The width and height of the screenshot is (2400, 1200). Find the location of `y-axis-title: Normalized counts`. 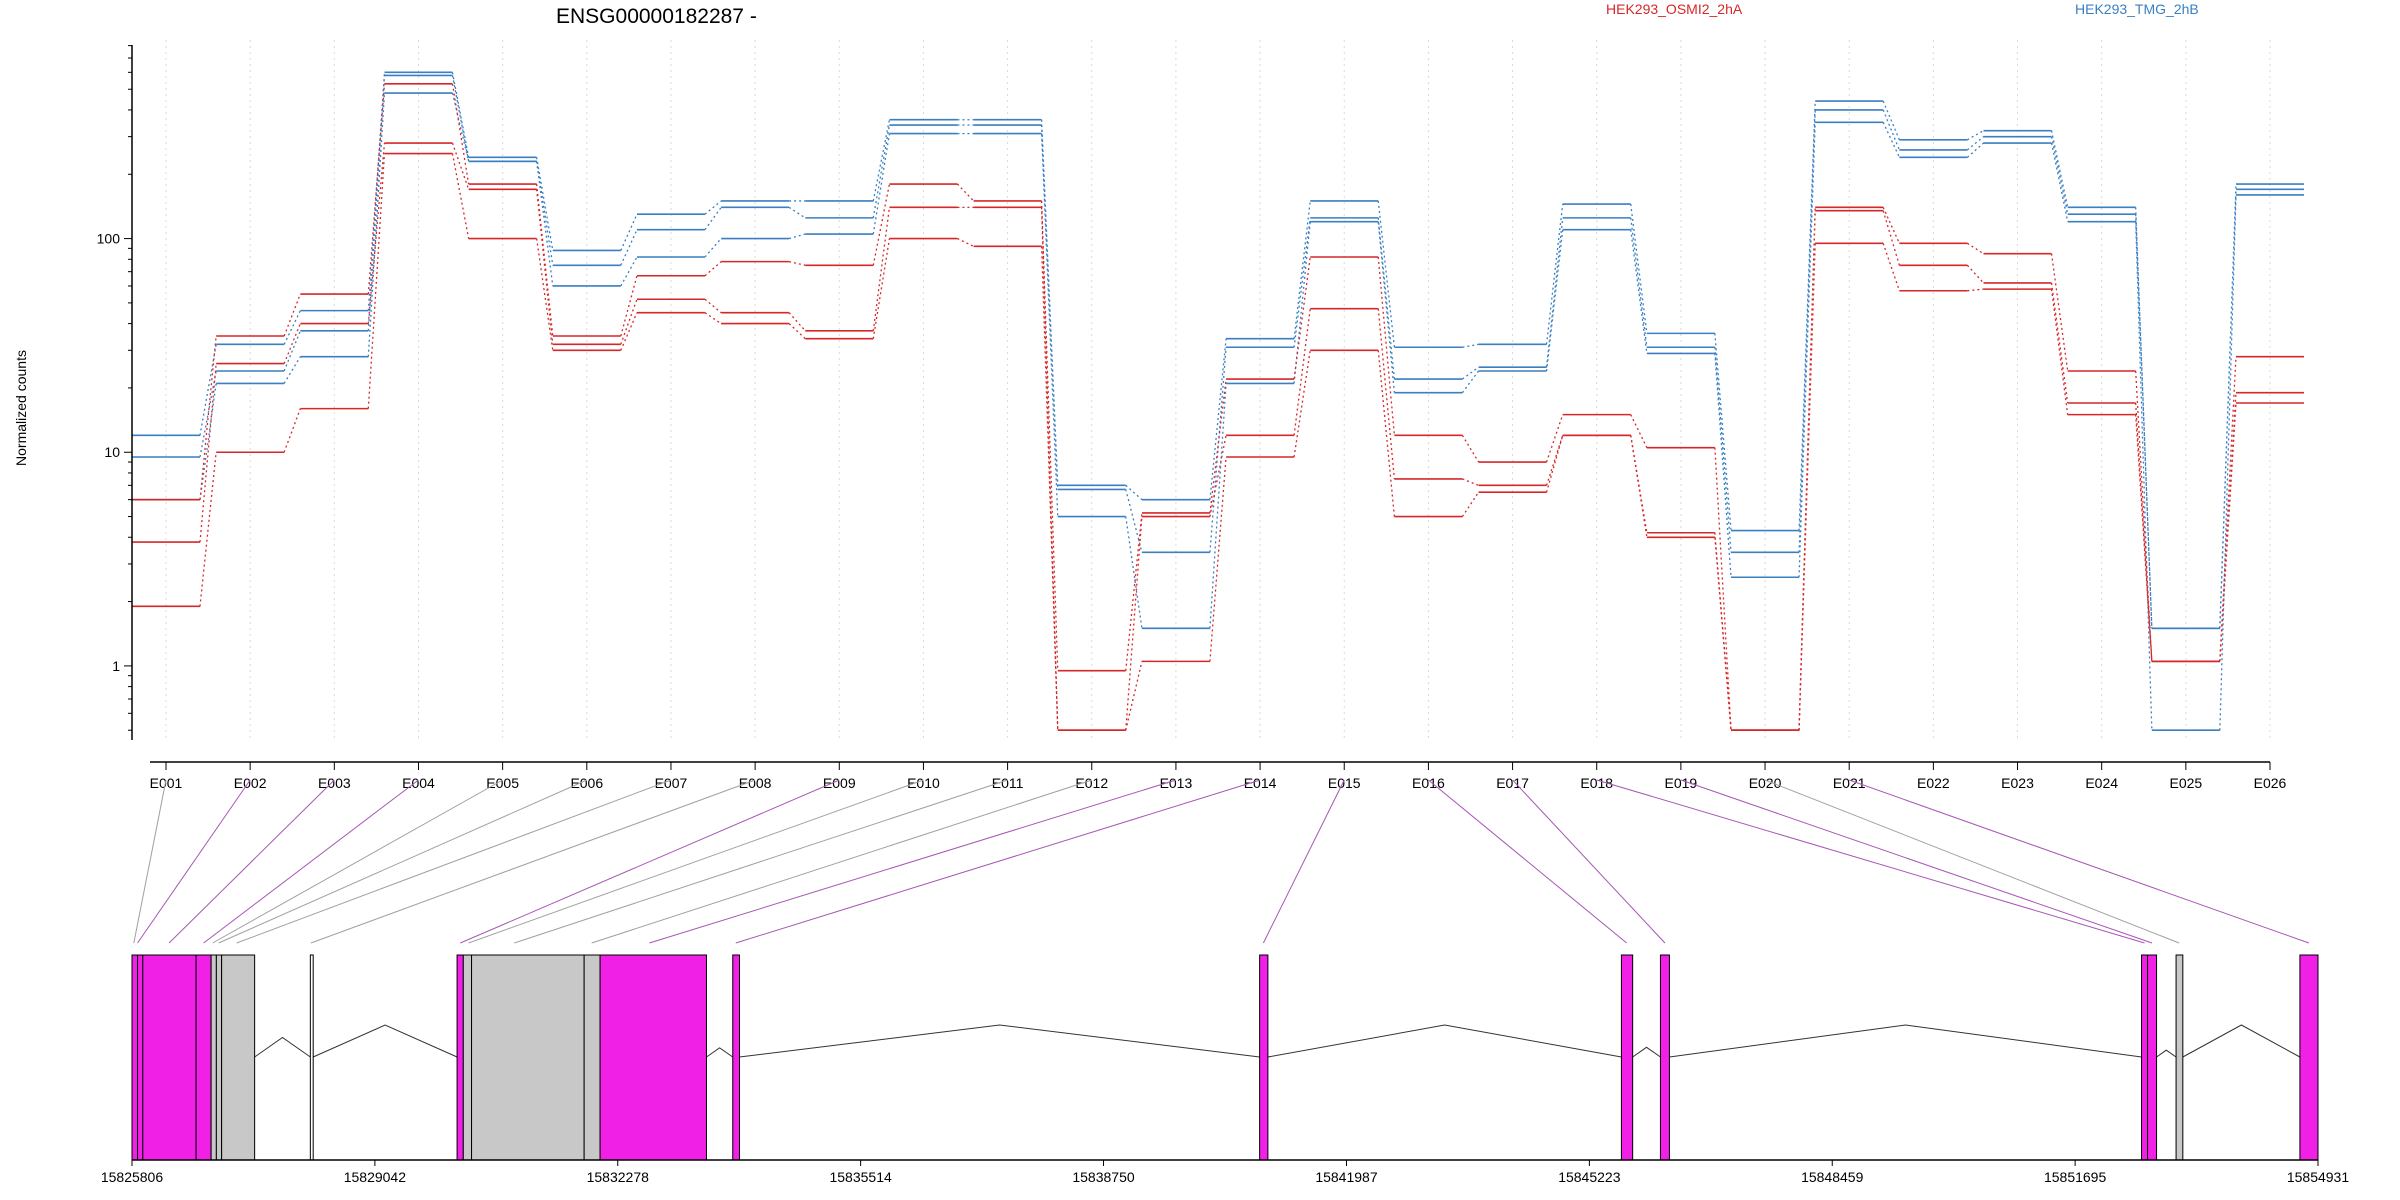

y-axis-title: Normalized counts is located at coordinates (21, 408).